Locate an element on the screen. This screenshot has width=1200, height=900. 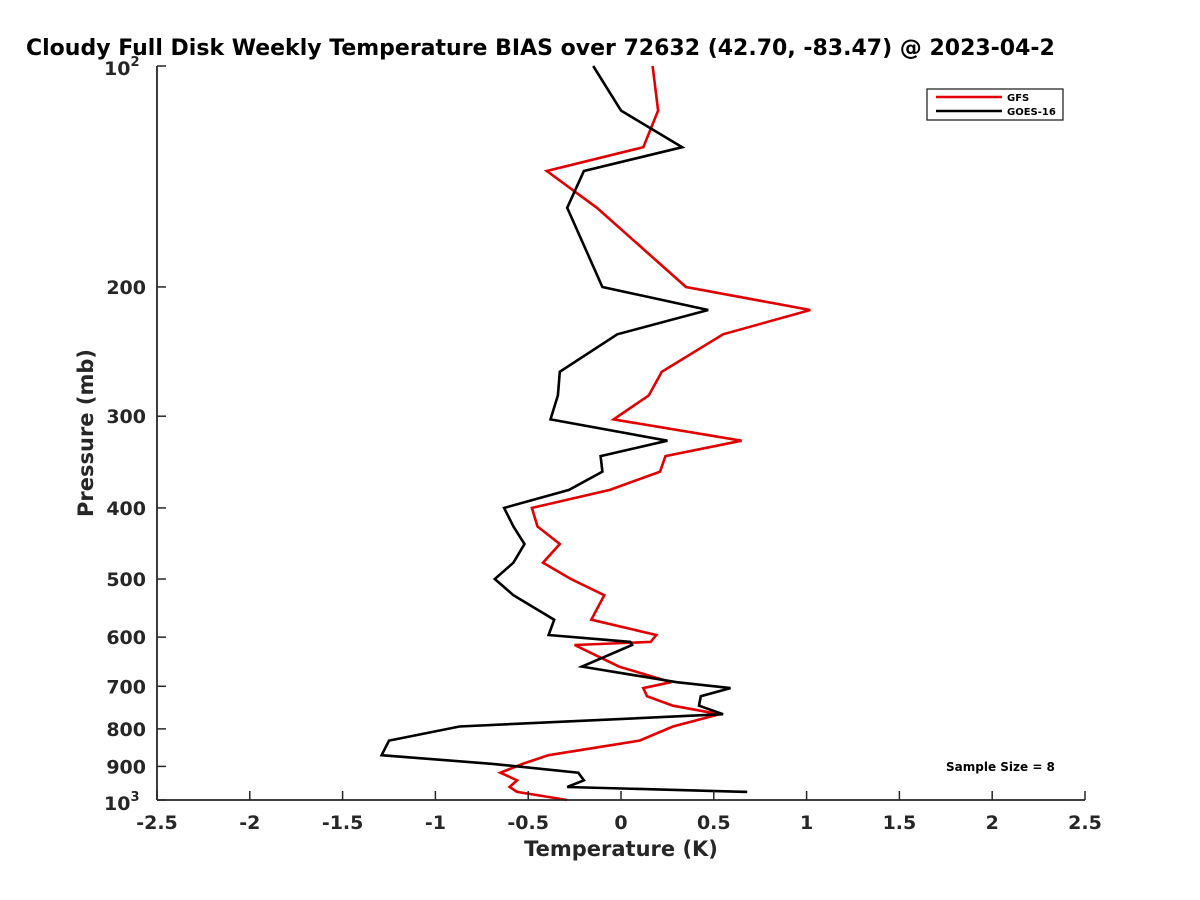
x-tick-label: 0.5 is located at coordinates (714, 823).